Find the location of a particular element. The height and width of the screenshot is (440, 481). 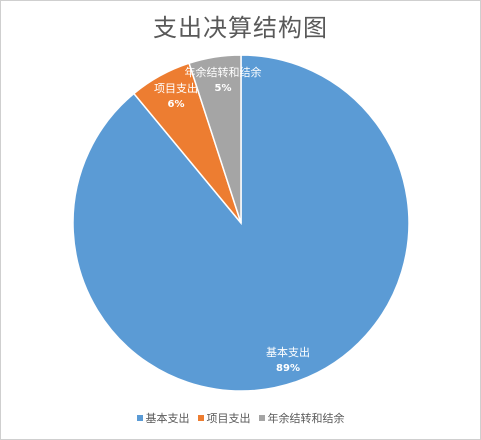

slice-category-label: 项目支出 is located at coordinates (176, 88).